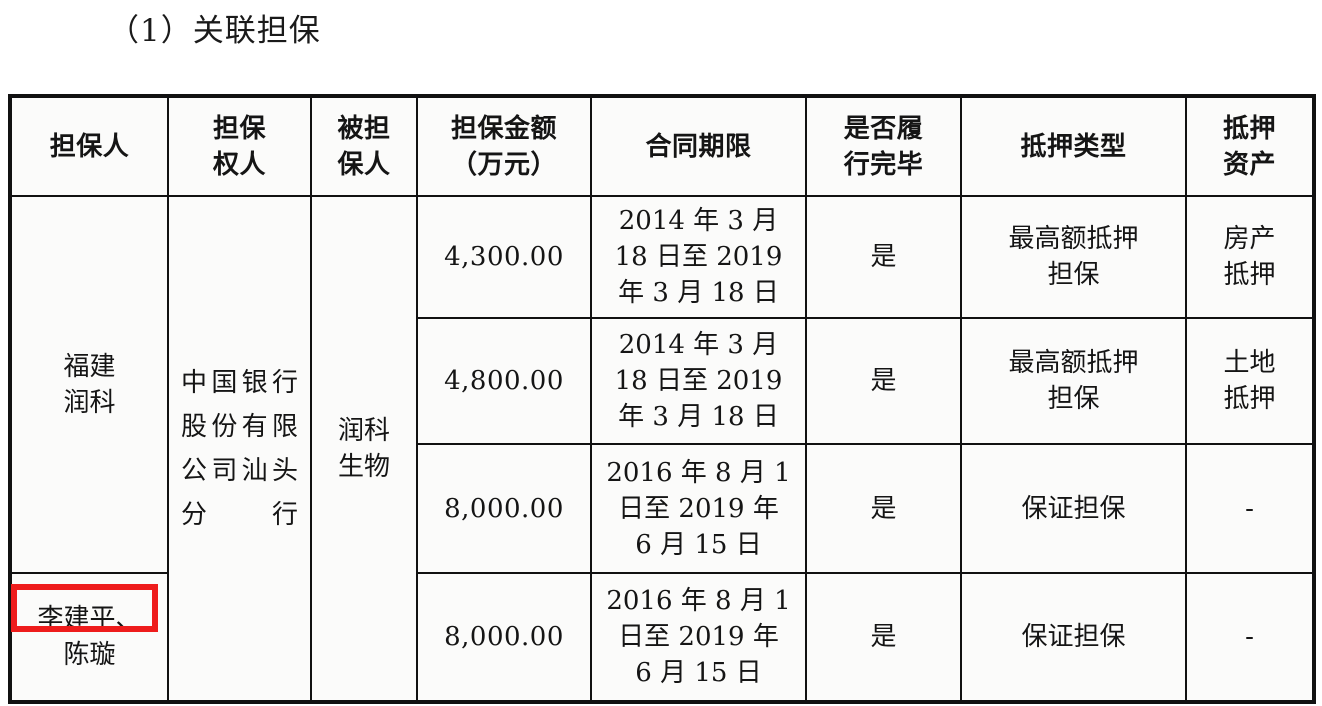  What do you see at coordinates (363, 466) in the screenshot?
I see `cell-guaranteed-party-line2: 生物` at bounding box center [363, 466].